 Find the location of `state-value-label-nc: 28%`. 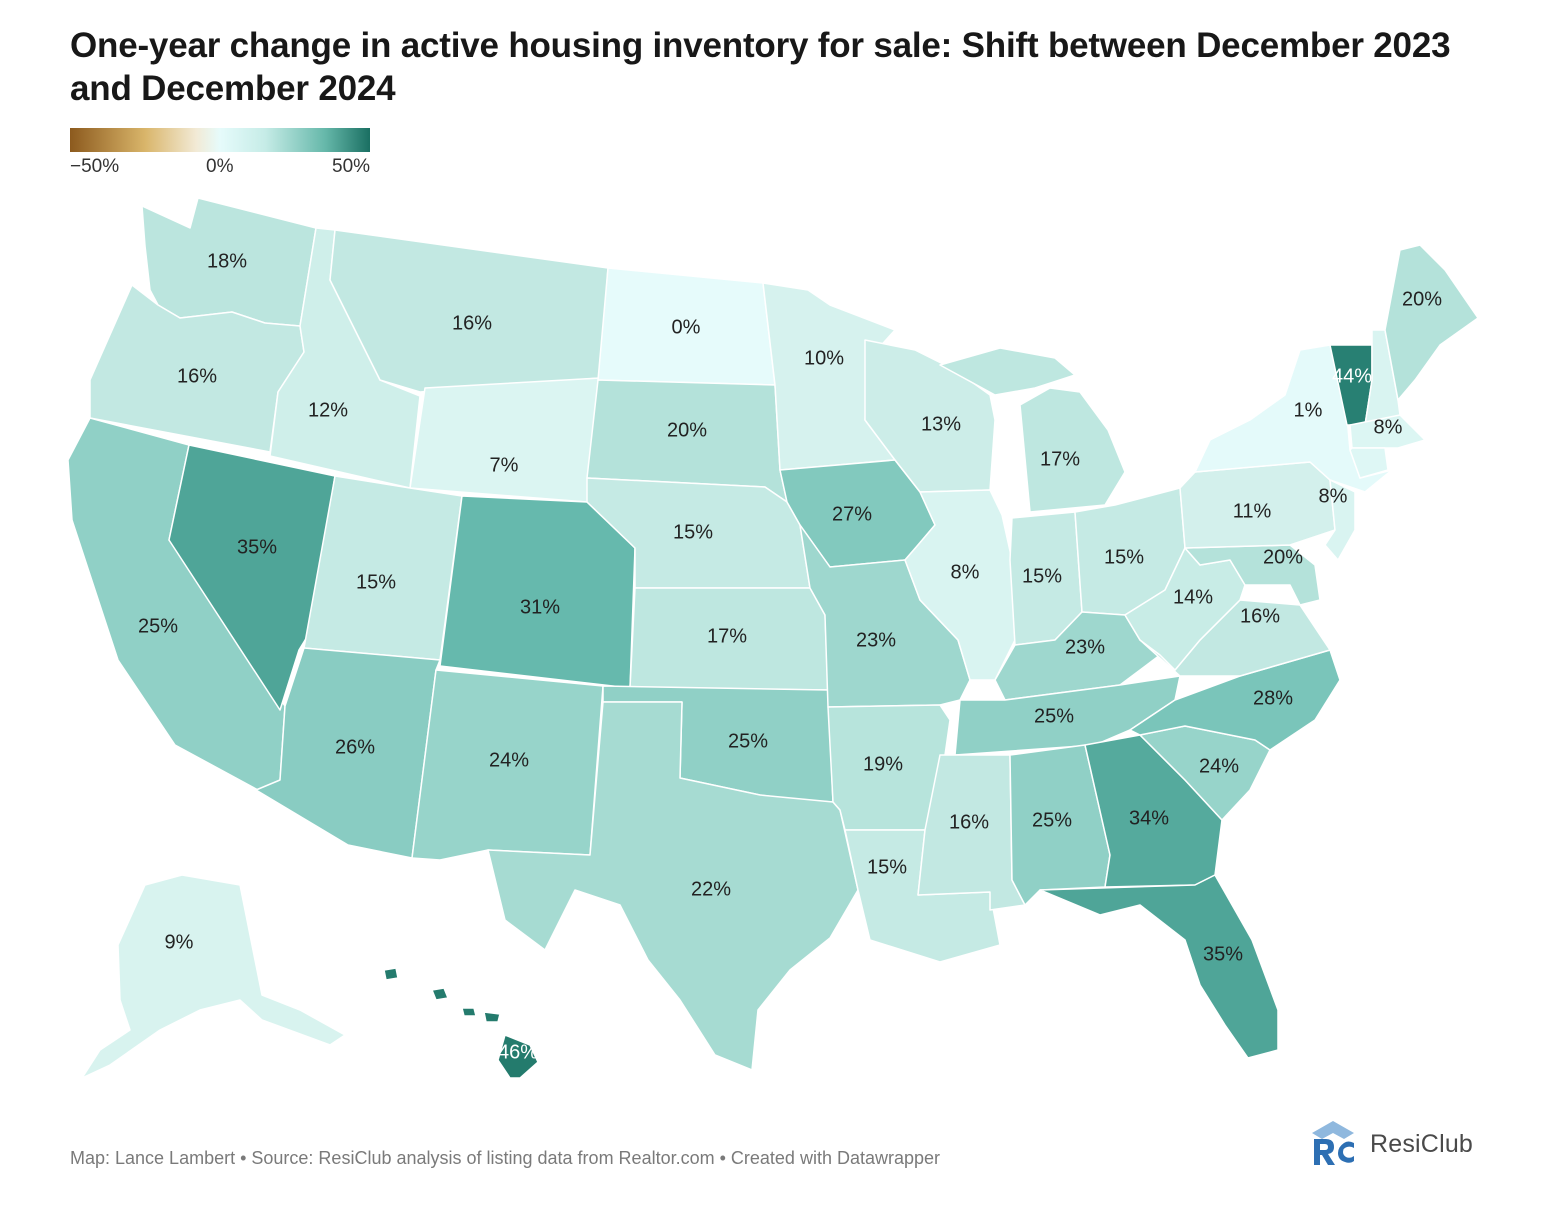

state-value-label-nc: 28% is located at coordinates (1273, 698).